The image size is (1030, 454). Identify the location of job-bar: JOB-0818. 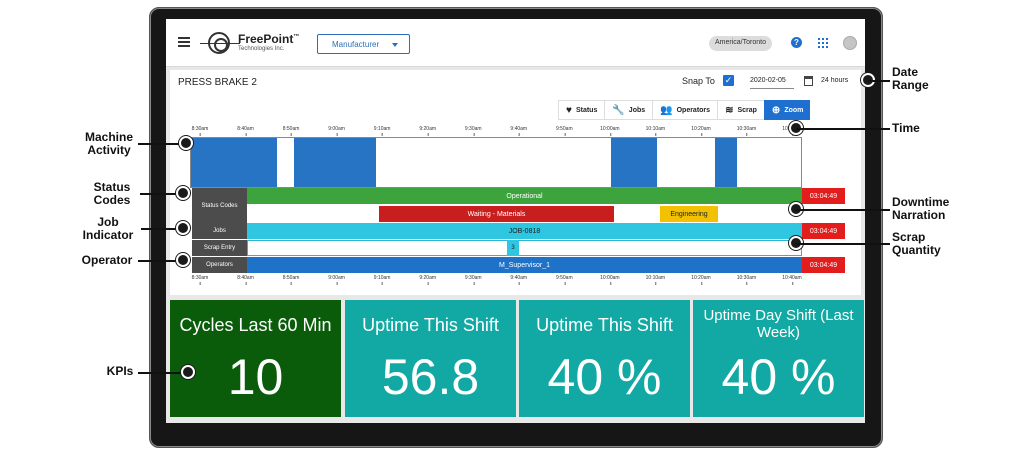
(524, 231).